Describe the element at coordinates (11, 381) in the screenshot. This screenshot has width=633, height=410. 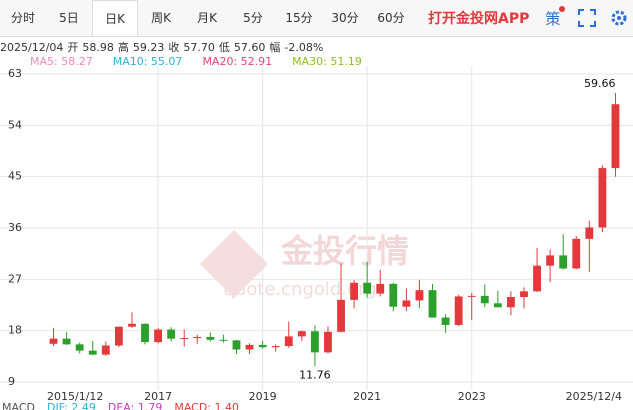
I see `y-tick-label: 9` at that location.